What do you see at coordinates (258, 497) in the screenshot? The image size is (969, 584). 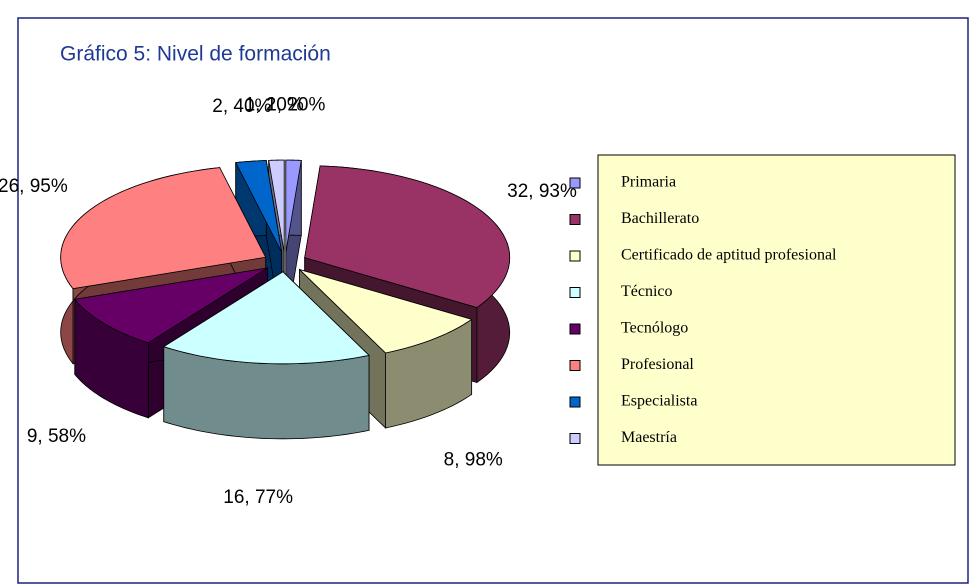 I see `data-label: 16, 77%` at bounding box center [258, 497].